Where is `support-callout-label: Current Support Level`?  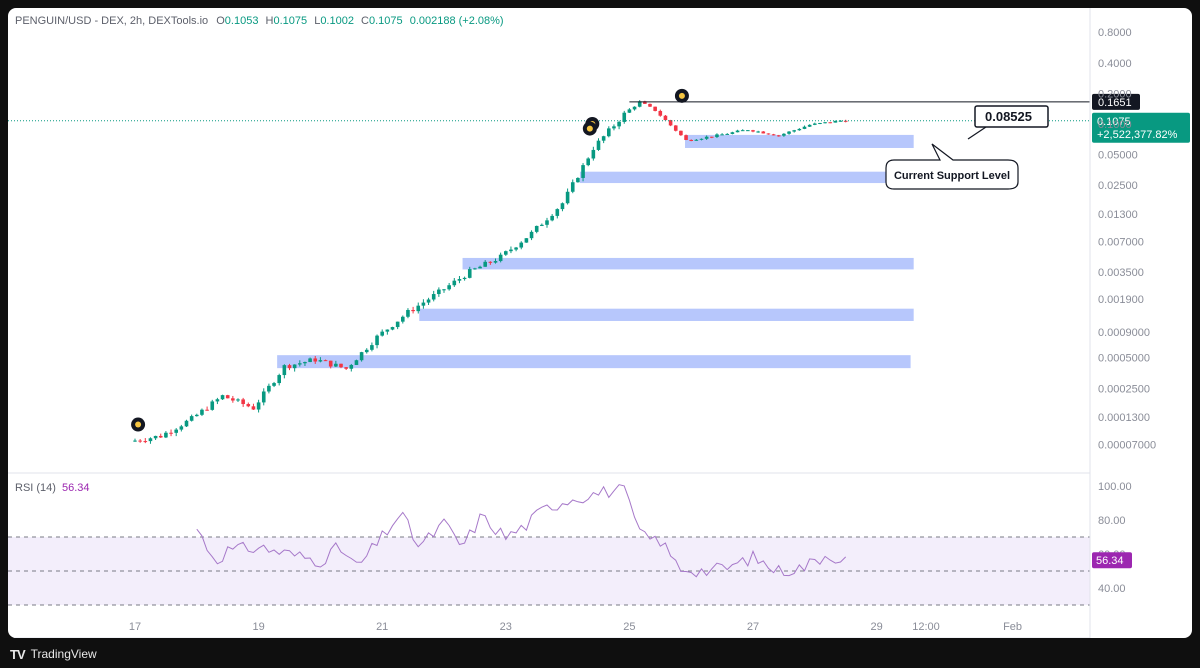 support-callout-label: Current Support Level is located at coordinates (952, 176).